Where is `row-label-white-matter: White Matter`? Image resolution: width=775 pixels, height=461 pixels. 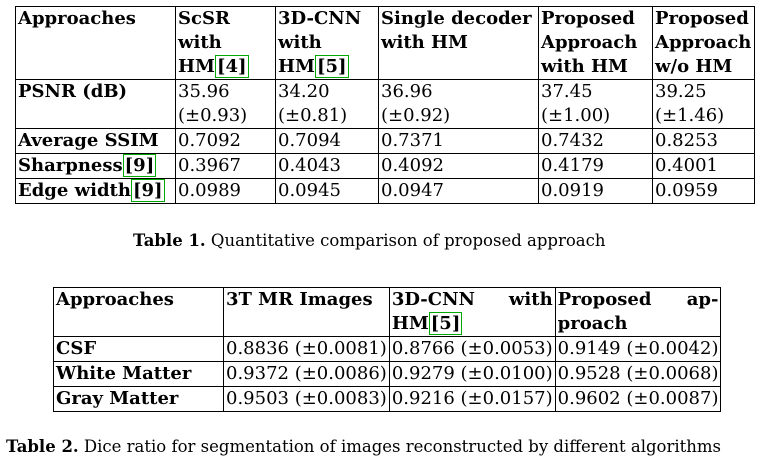 row-label-white-matter: White Matter is located at coordinates (138, 374).